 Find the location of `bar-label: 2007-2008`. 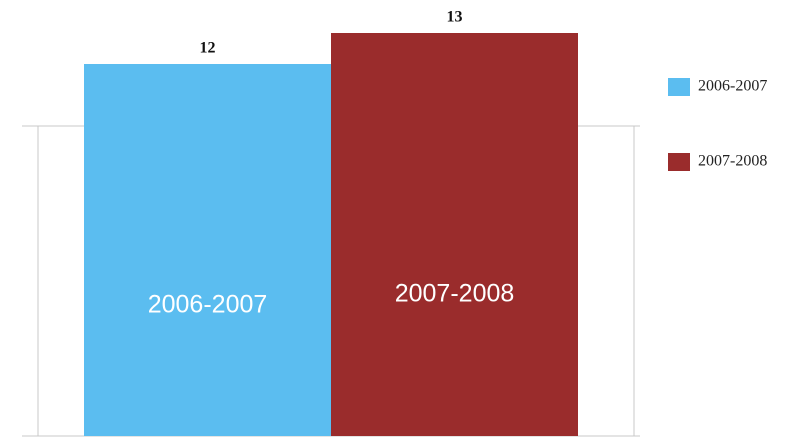

bar-label: 2007-2008 is located at coordinates (455, 294).